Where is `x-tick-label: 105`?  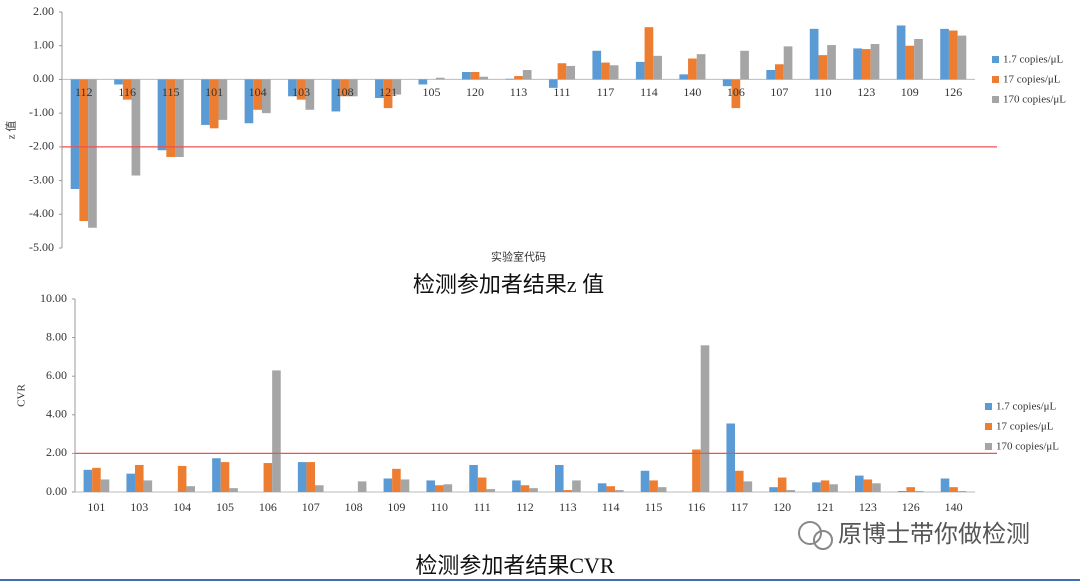
x-tick-label: 105 is located at coordinates (225, 507).